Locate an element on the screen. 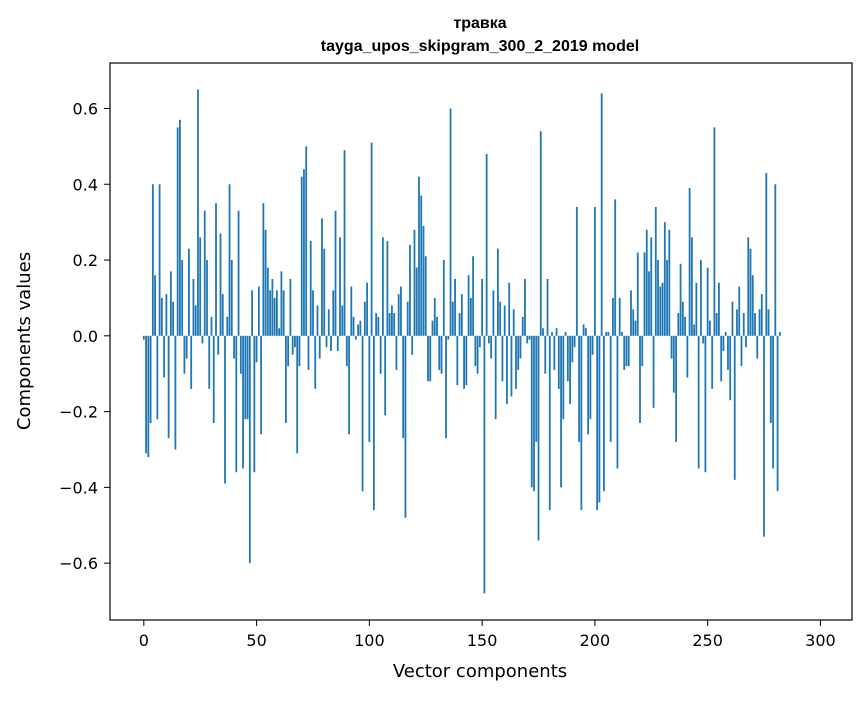 This screenshot has height=701, width=867. y-tick-label: 0.6 is located at coordinates (85, 108).